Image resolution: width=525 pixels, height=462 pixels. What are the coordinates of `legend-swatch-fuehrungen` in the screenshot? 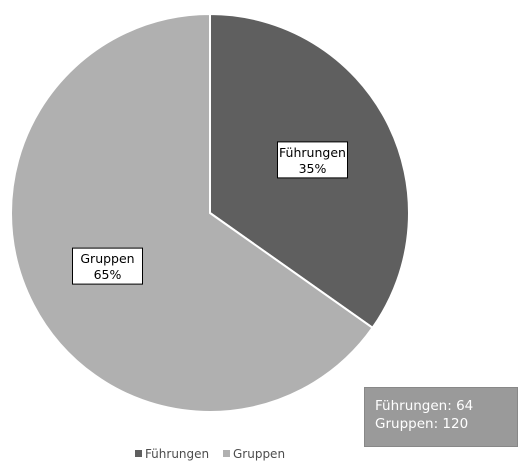 It's located at (138, 453).